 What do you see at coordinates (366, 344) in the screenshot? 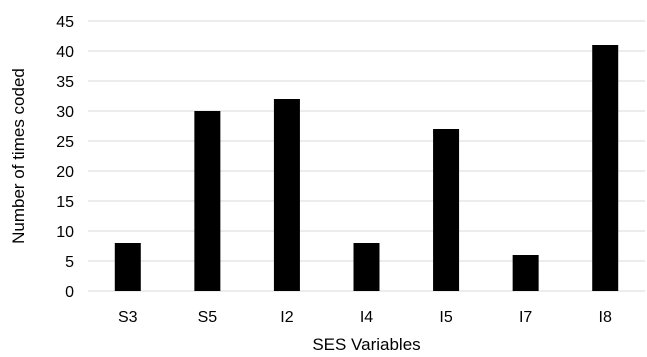
I see `x-axis-title: SES Variables` at bounding box center [366, 344].